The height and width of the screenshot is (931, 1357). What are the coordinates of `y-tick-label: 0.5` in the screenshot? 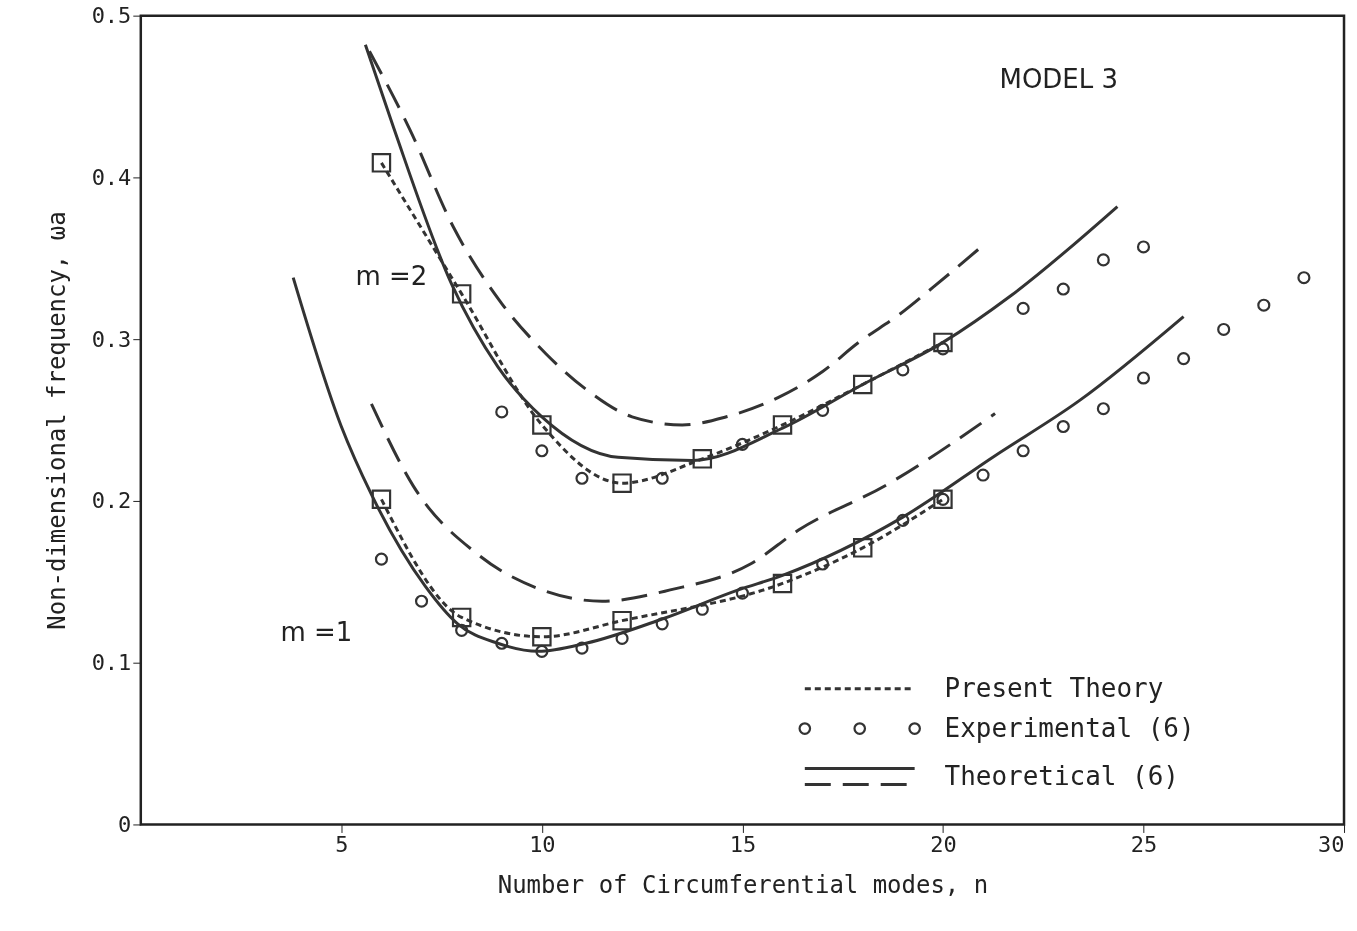 It's located at (111, 16).